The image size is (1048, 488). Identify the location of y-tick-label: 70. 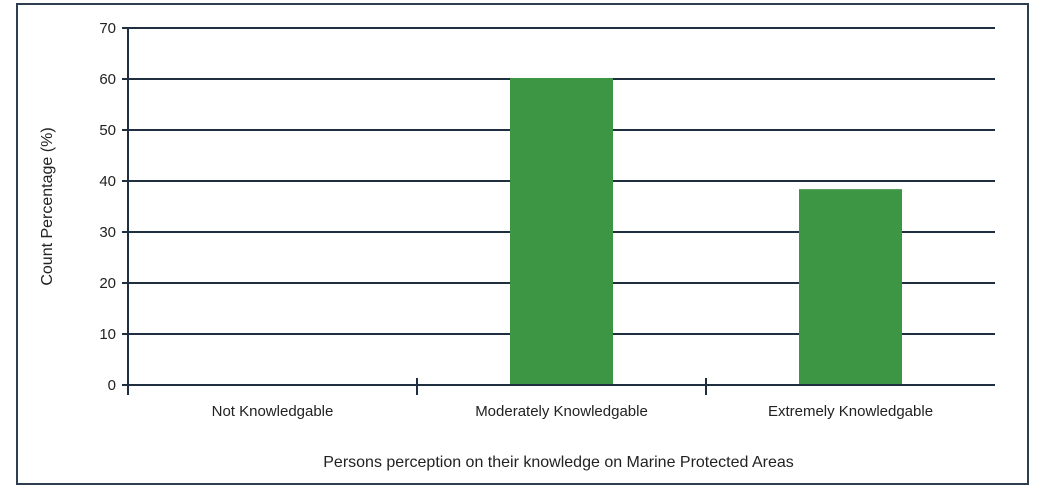
(107, 28).